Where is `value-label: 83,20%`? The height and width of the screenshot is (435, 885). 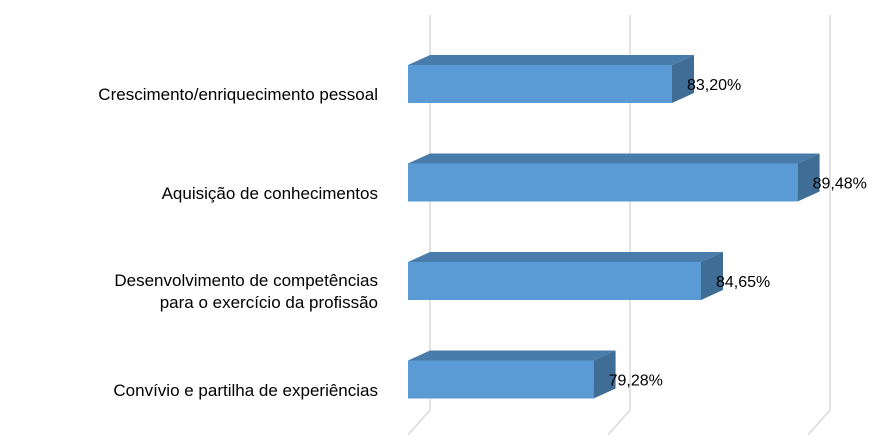 value-label: 83,20% is located at coordinates (714, 85).